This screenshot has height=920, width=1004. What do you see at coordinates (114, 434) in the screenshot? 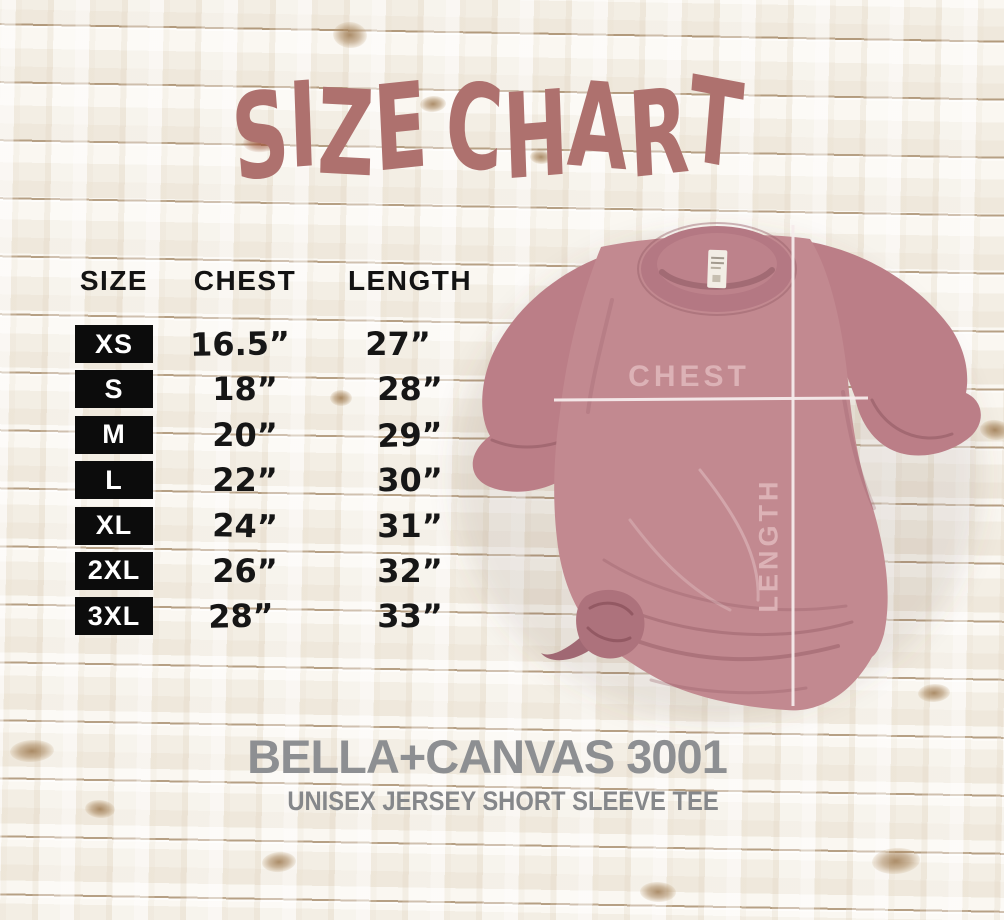
I see `size-badge: M` at bounding box center [114, 434].